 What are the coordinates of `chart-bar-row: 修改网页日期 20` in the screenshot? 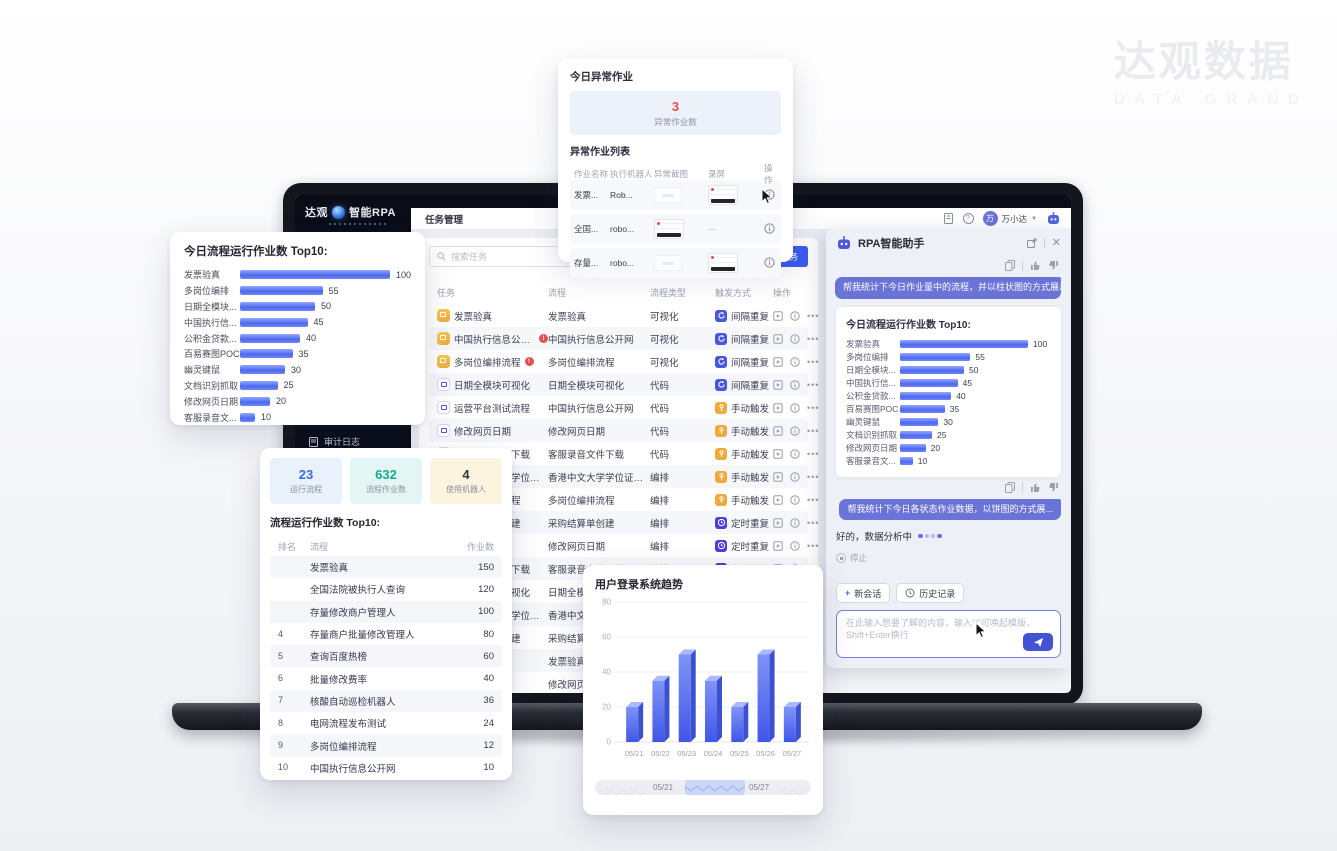 It's located at (948, 448).